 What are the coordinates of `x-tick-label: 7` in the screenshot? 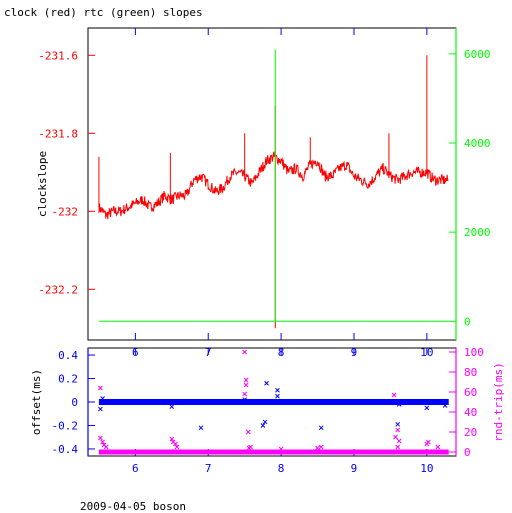 It's located at (208, 468).